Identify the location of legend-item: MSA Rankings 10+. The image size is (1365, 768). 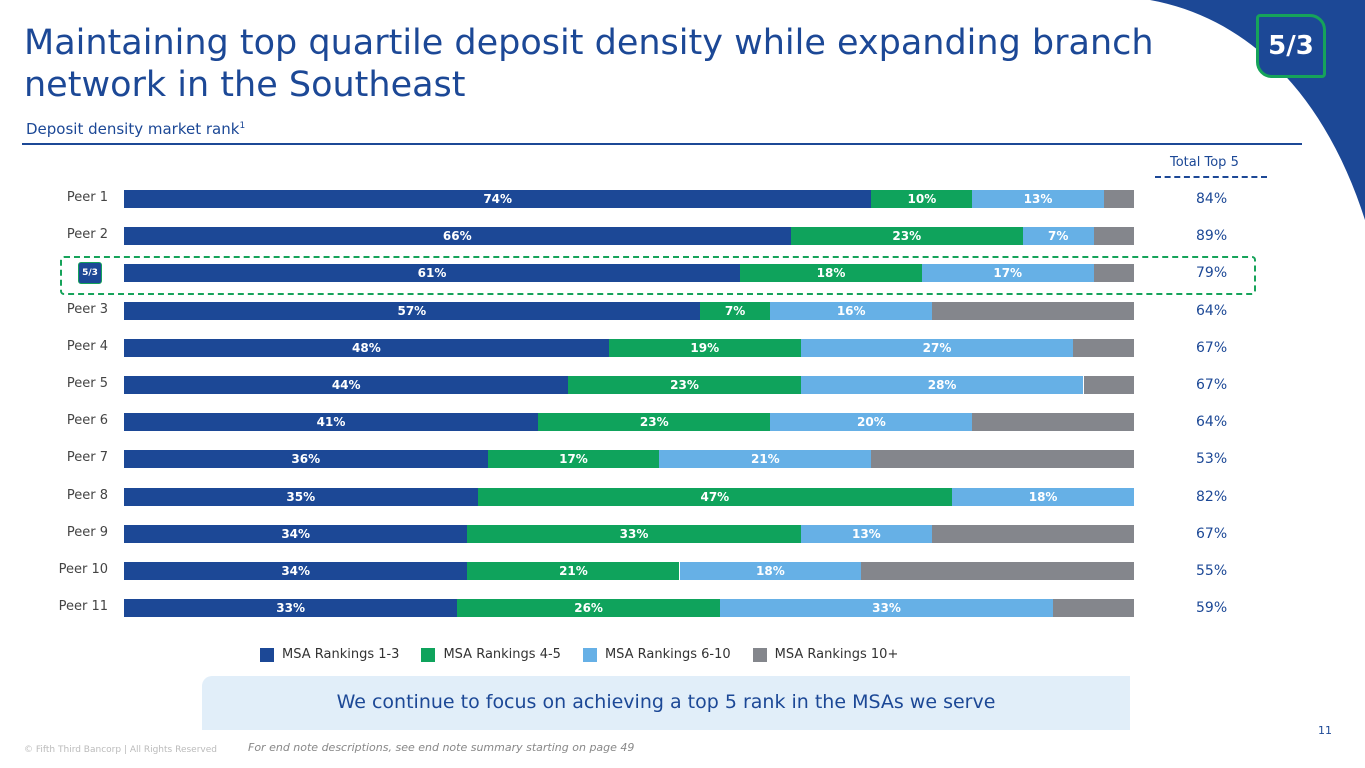
(825, 654).